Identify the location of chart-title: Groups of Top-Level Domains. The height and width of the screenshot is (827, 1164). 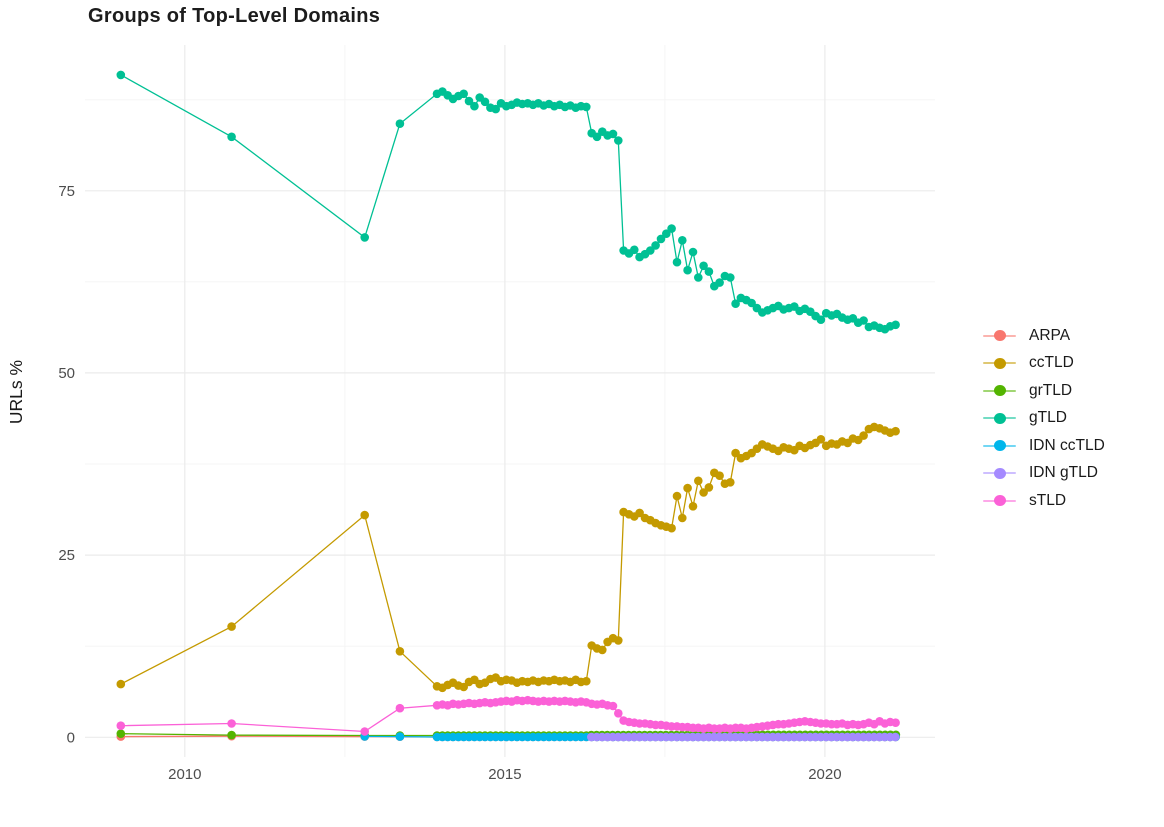
(234, 16).